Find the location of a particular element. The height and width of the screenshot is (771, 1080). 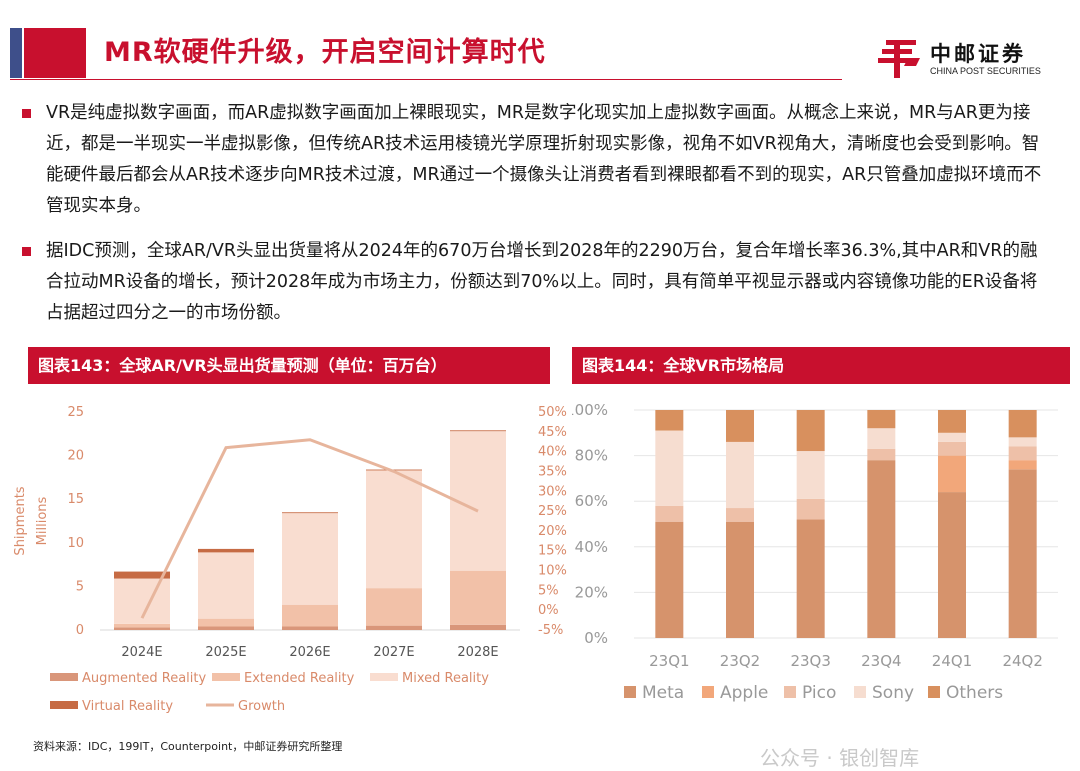

x-tick-label: 24Q1 is located at coordinates (952, 661).